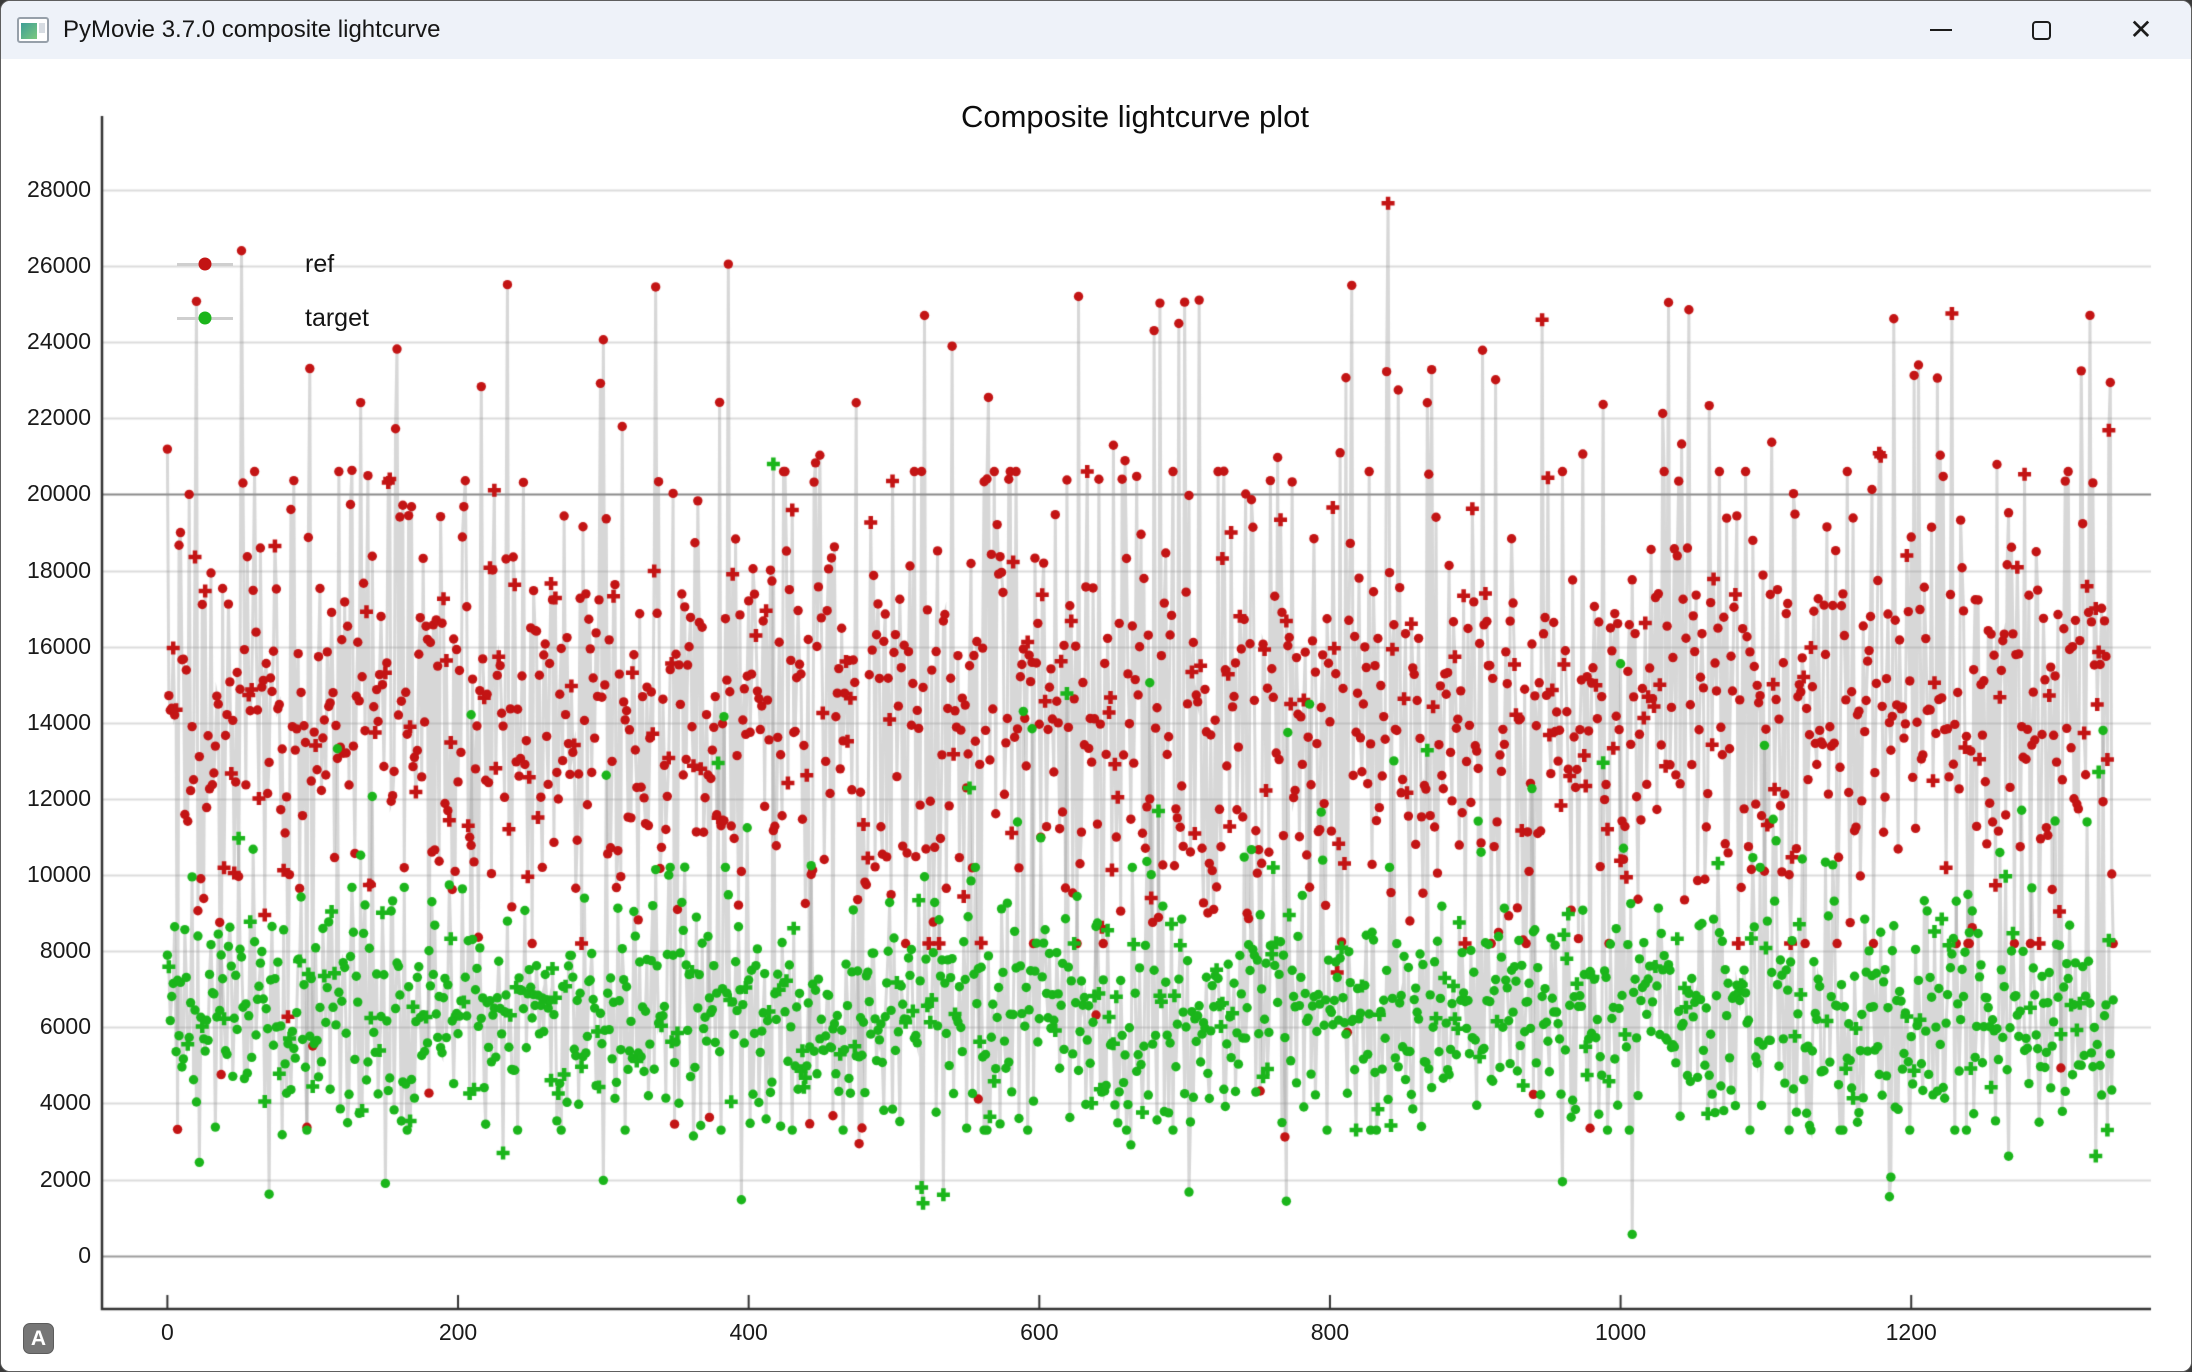 The width and height of the screenshot is (2192, 1372). I want to click on window-controls: ✕, so click(2041, 30).